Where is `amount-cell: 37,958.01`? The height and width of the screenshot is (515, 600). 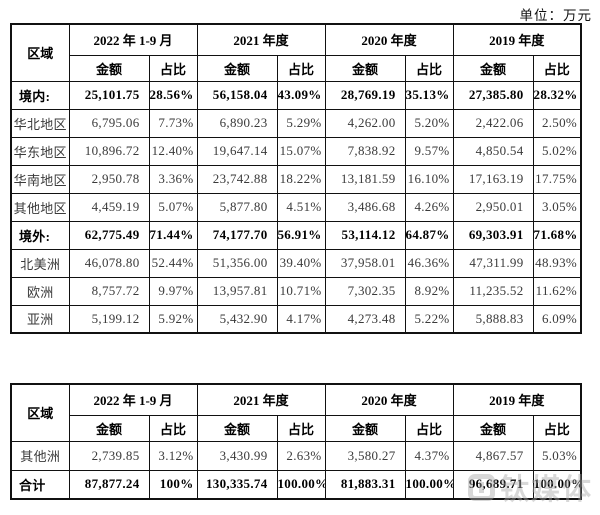
amount-cell: 37,958.01 is located at coordinates (365, 263).